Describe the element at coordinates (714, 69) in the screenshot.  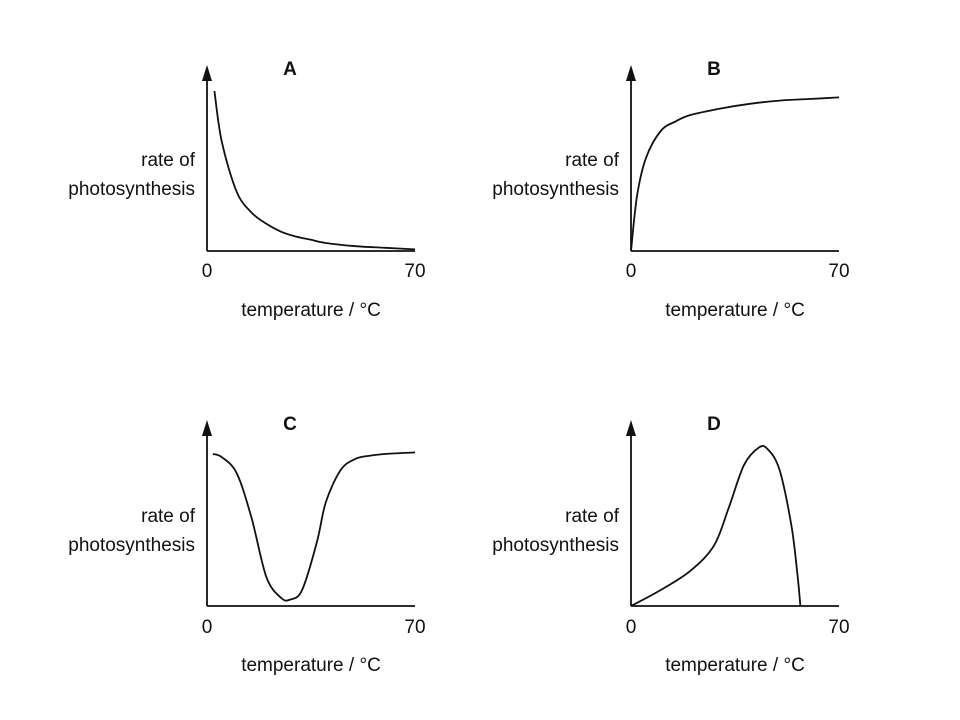
I see `chart-title: B` at that location.